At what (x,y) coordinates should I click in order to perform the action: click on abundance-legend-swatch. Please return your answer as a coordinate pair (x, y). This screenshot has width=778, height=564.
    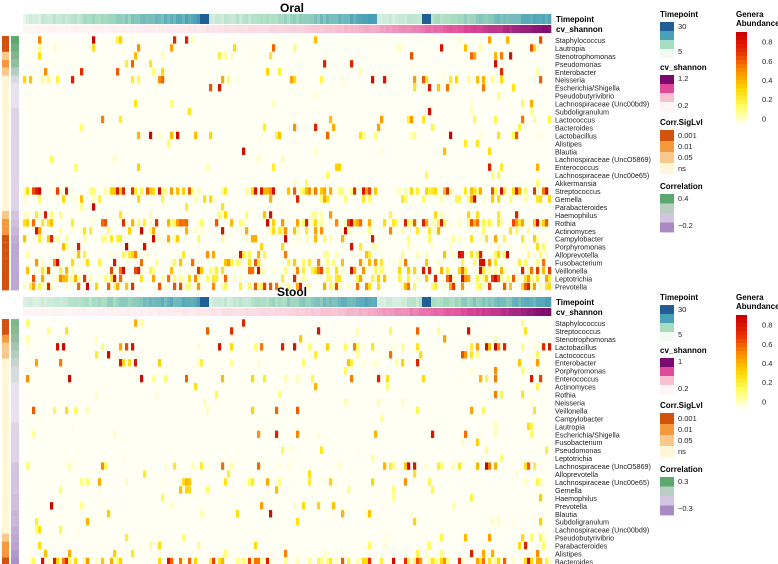
    Looking at the image, I should click on (741, 401).